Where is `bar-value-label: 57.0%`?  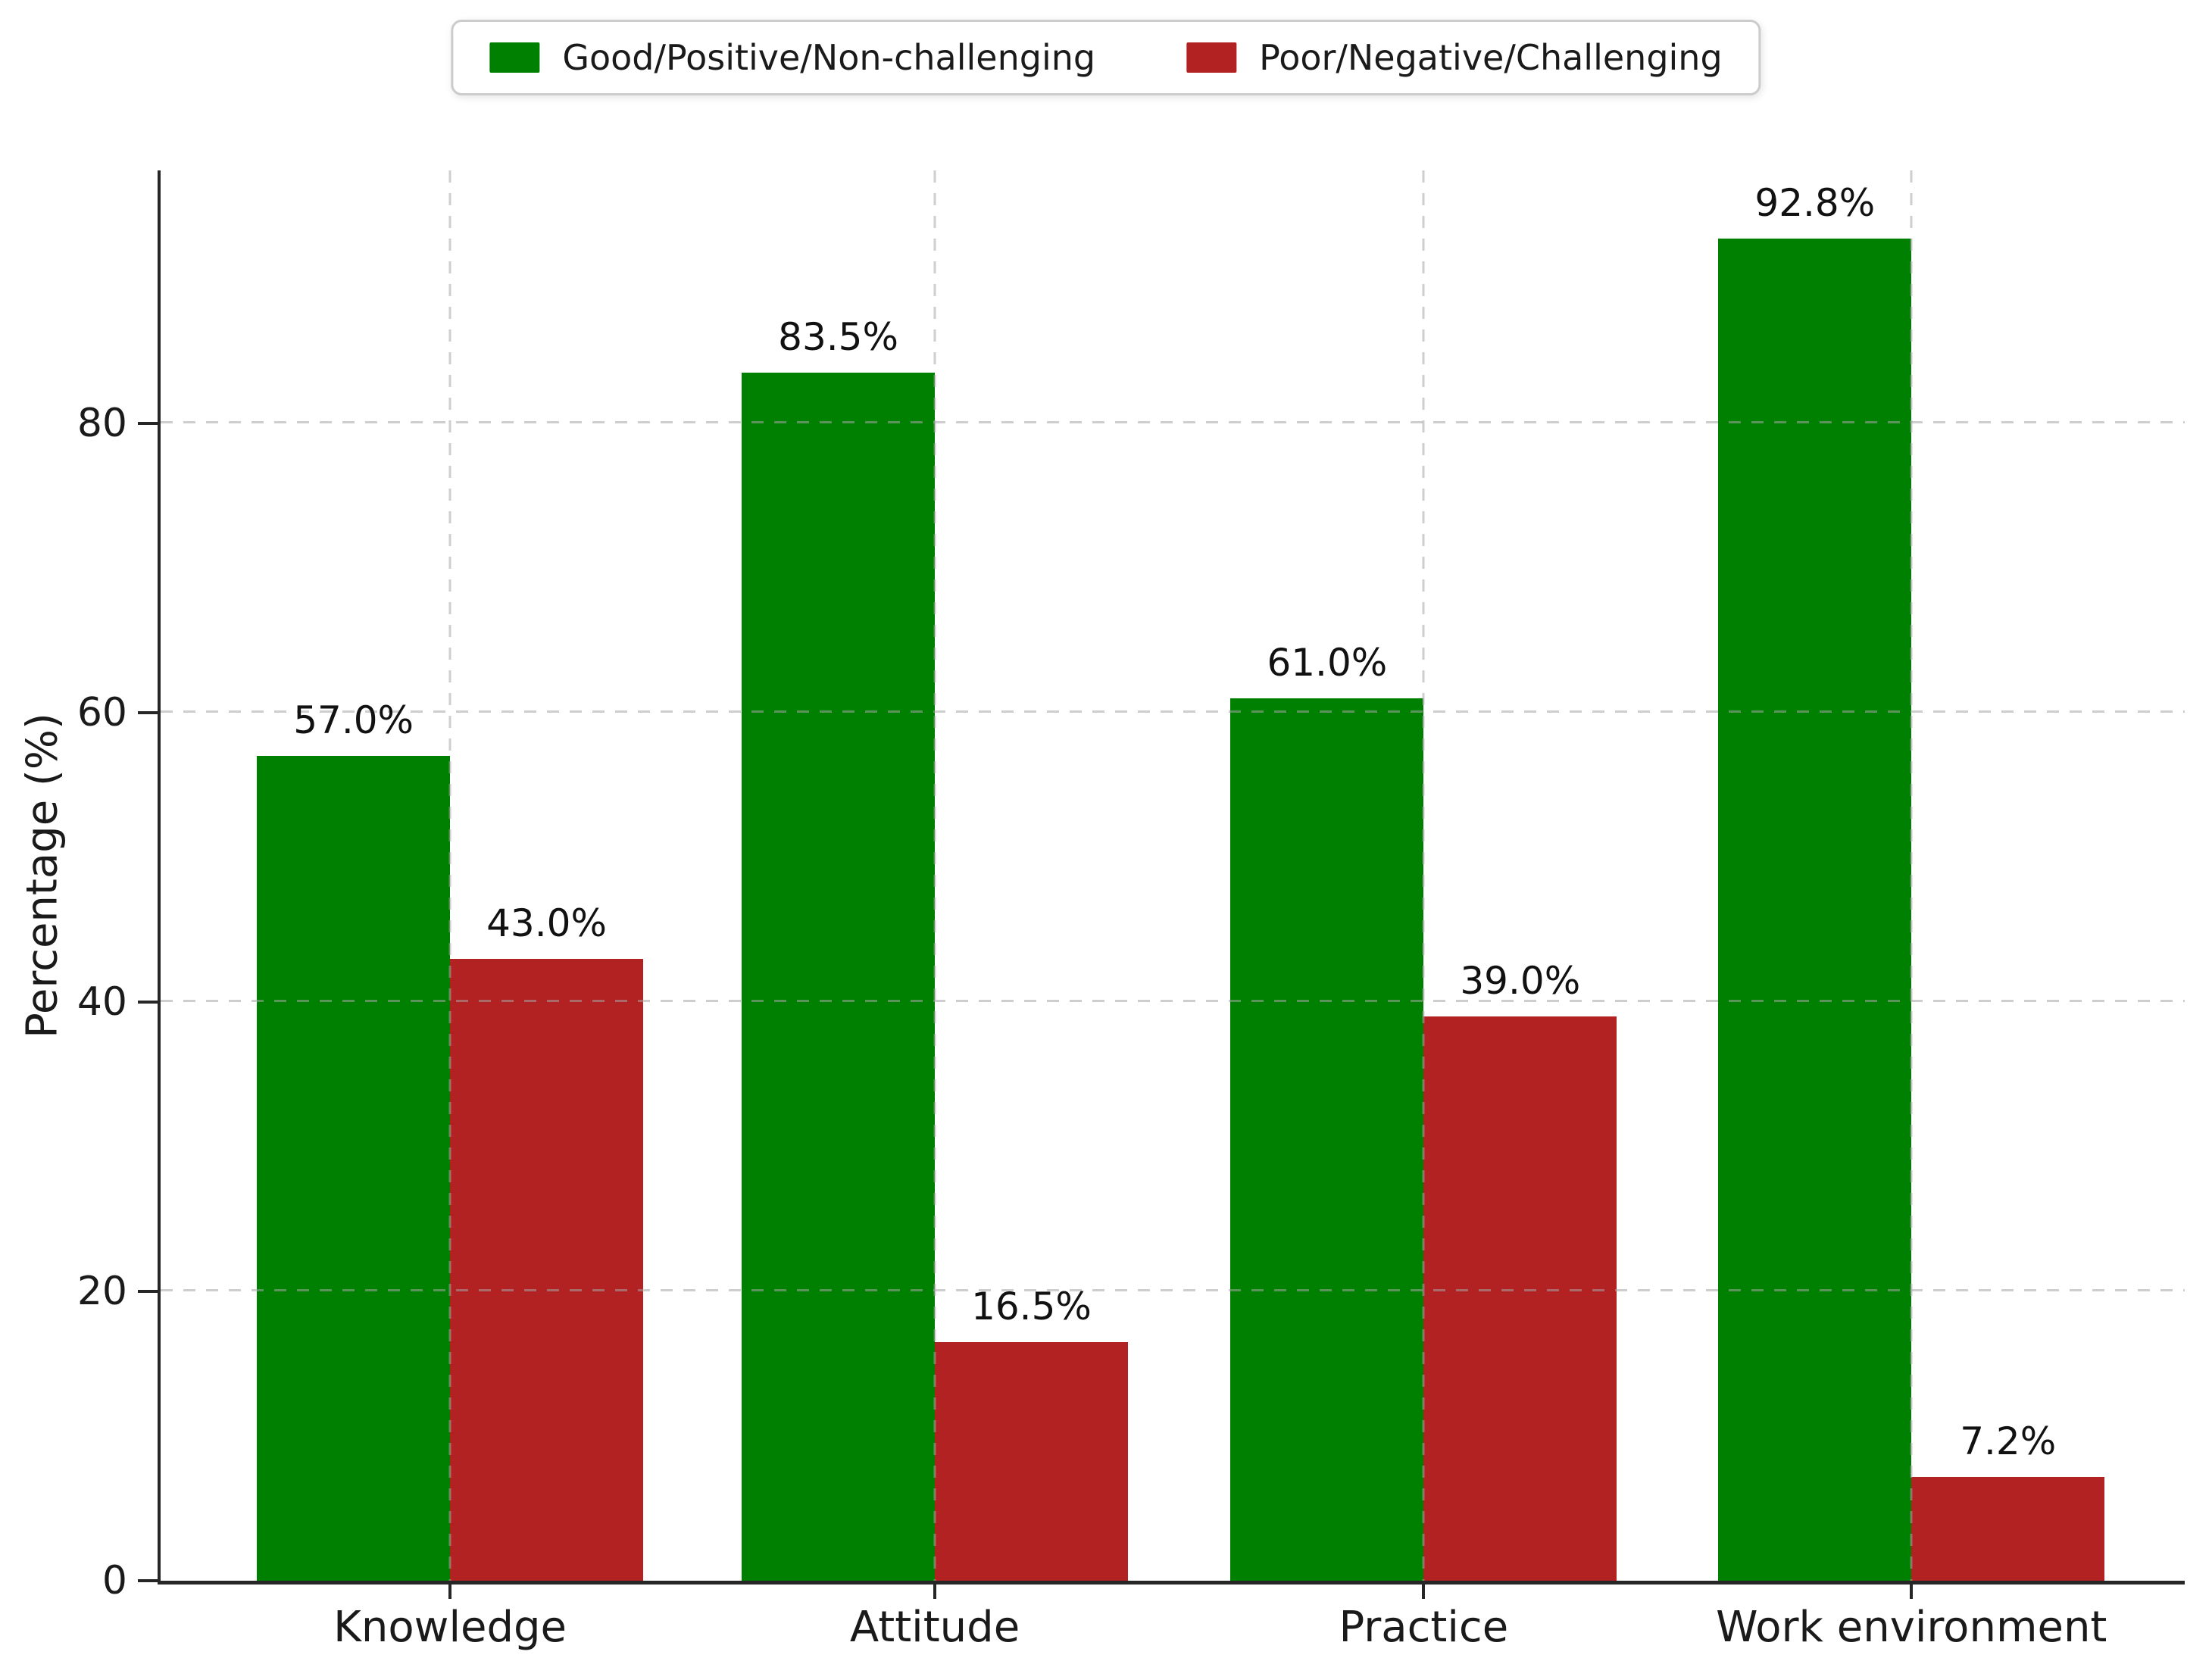
bar-value-label: 57.0% is located at coordinates (354, 720).